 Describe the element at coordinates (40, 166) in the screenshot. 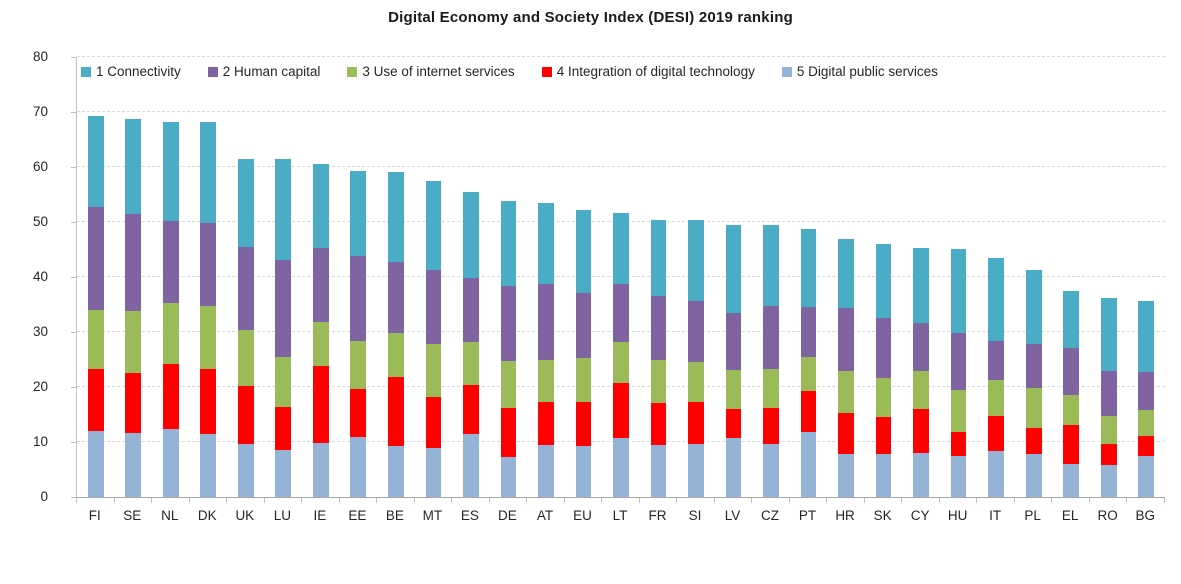

I see `y-tick-label-60: 60` at that location.